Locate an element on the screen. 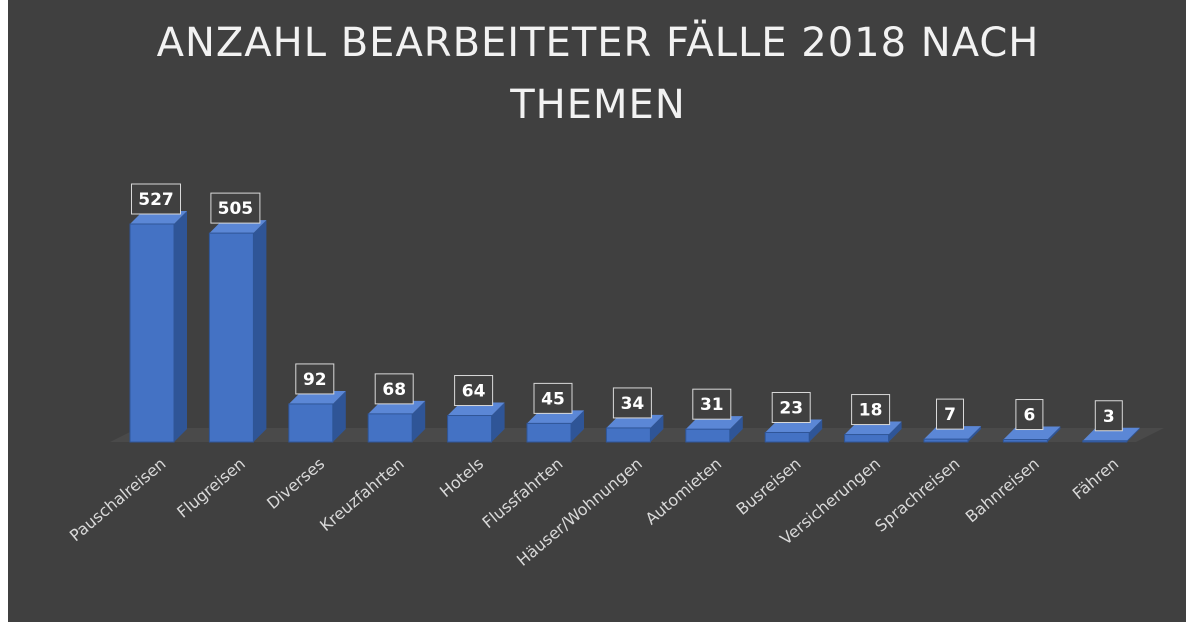 Image resolution: width=1186 pixels, height=630 pixels. x-tick-label: Pauschalreisen is located at coordinates (118, 499).